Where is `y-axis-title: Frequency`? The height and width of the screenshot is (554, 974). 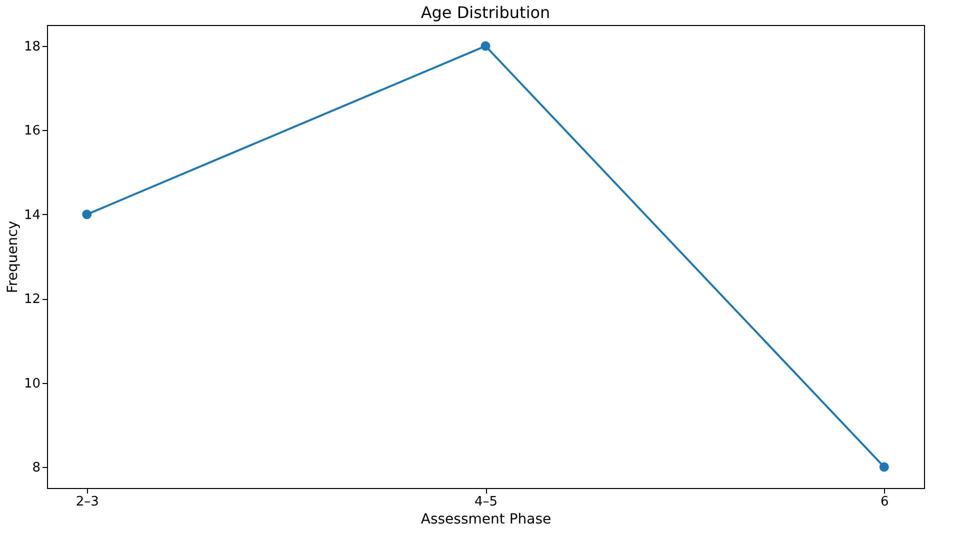 y-axis-title: Frequency is located at coordinates (12, 257).